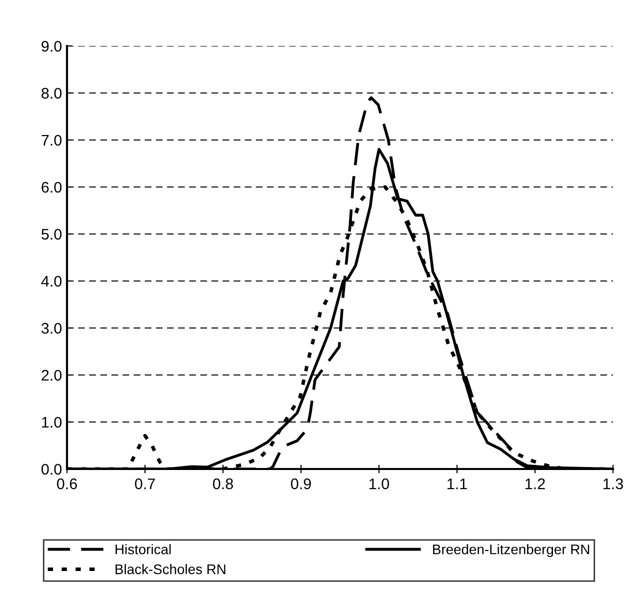 The width and height of the screenshot is (638, 594). Describe the element at coordinates (51, 281) in the screenshot. I see `y-tick-label: 4.0` at that location.